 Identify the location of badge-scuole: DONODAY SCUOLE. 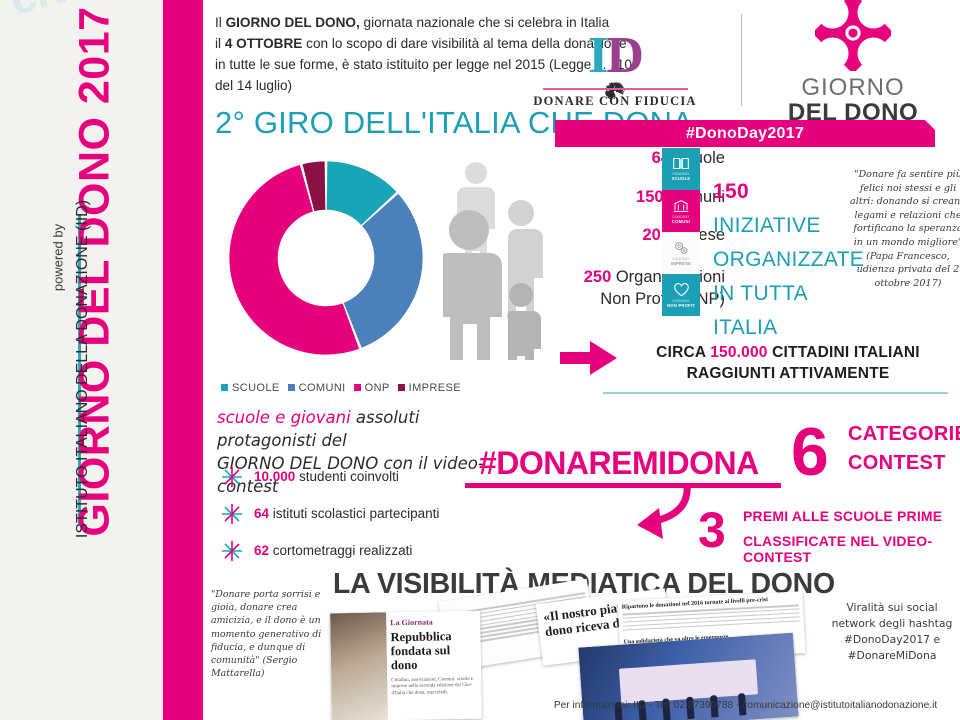
(681, 169).